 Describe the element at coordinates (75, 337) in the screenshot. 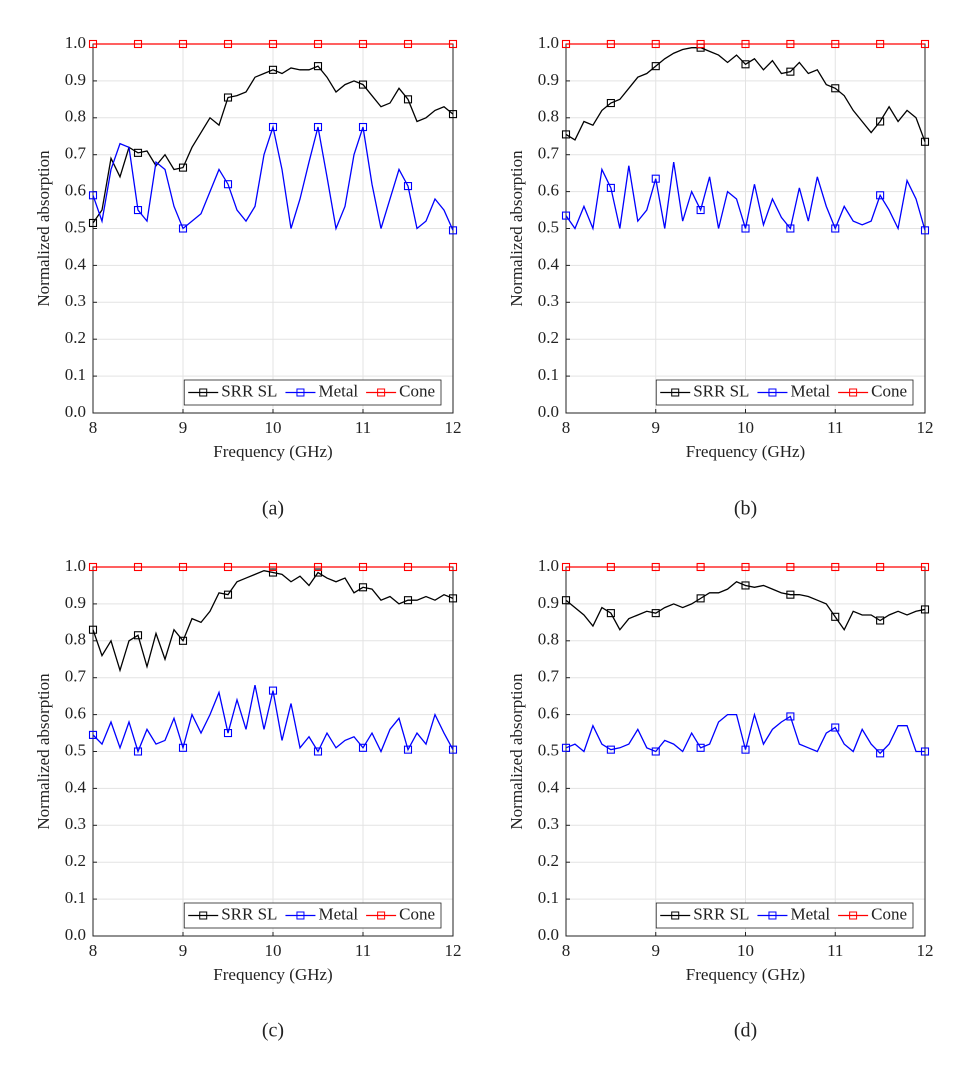

I see `y-tick-label: 0.2` at that location.